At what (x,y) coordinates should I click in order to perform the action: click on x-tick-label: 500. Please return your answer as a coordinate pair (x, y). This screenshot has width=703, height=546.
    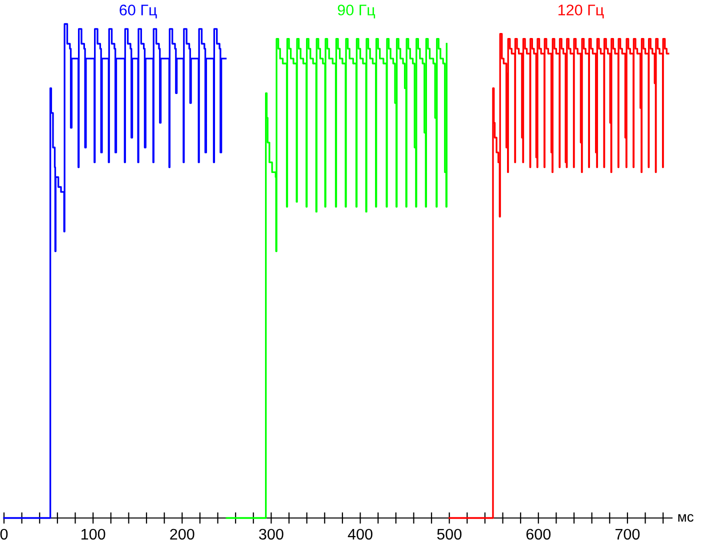
    Looking at the image, I should click on (449, 534).